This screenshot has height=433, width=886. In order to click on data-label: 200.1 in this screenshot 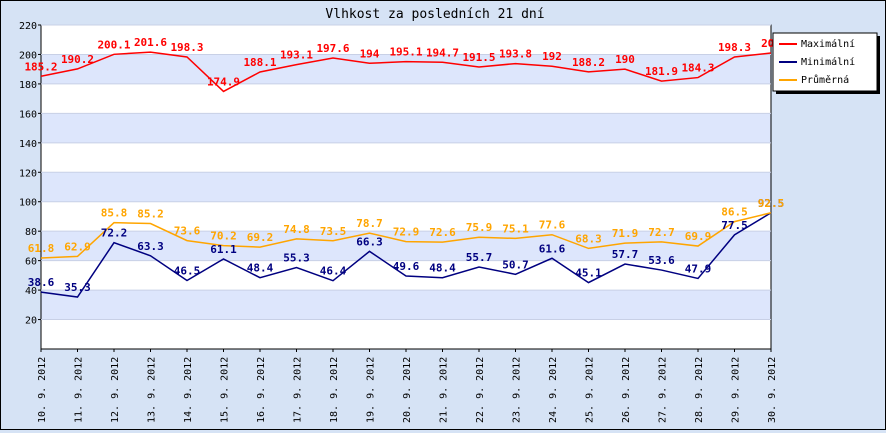, I will do `click(113, 44)`.